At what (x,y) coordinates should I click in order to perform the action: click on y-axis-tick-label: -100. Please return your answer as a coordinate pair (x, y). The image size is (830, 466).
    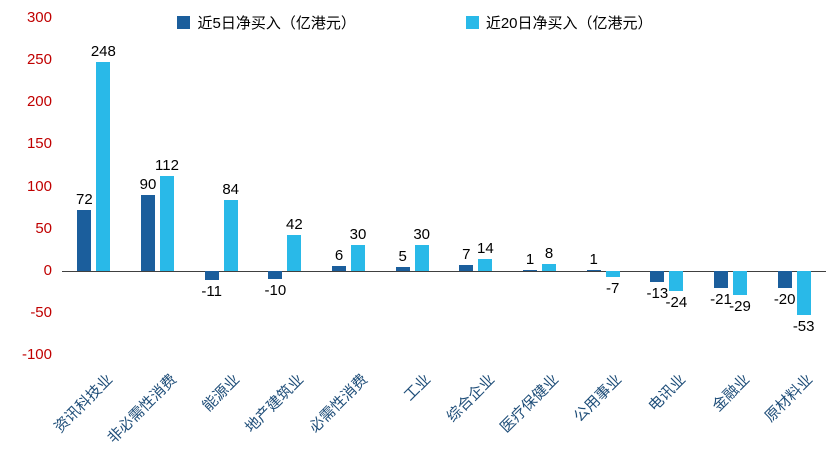
    Looking at the image, I should click on (36, 354).